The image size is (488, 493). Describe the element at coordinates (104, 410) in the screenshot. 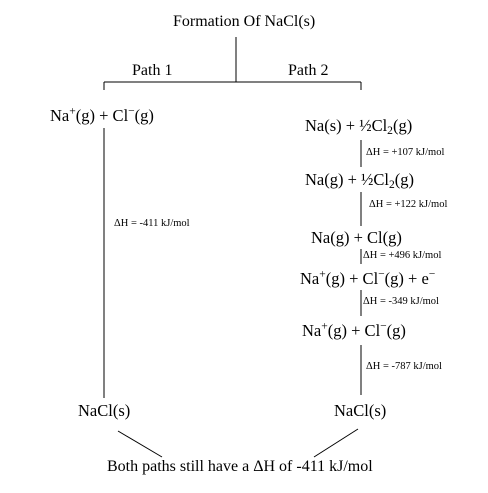

I see `path1-end-species: NaCl(s)` at that location.